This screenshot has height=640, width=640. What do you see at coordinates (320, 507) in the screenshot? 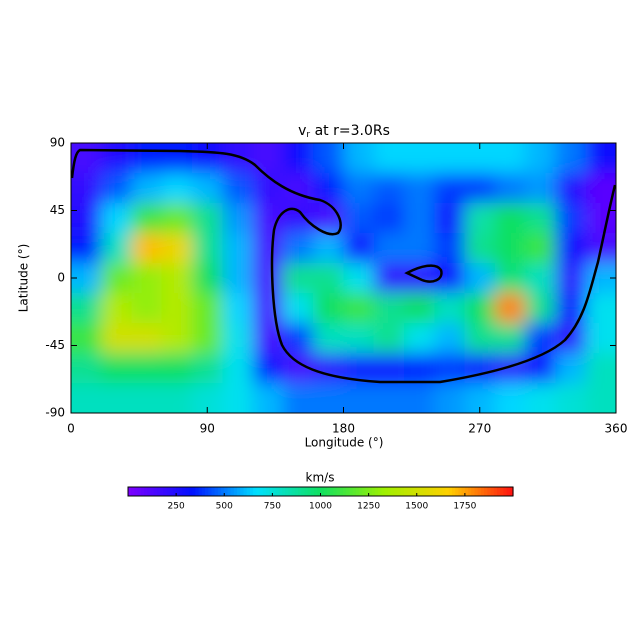
I see `colorbar-tick-label: 1000` at bounding box center [320, 507].